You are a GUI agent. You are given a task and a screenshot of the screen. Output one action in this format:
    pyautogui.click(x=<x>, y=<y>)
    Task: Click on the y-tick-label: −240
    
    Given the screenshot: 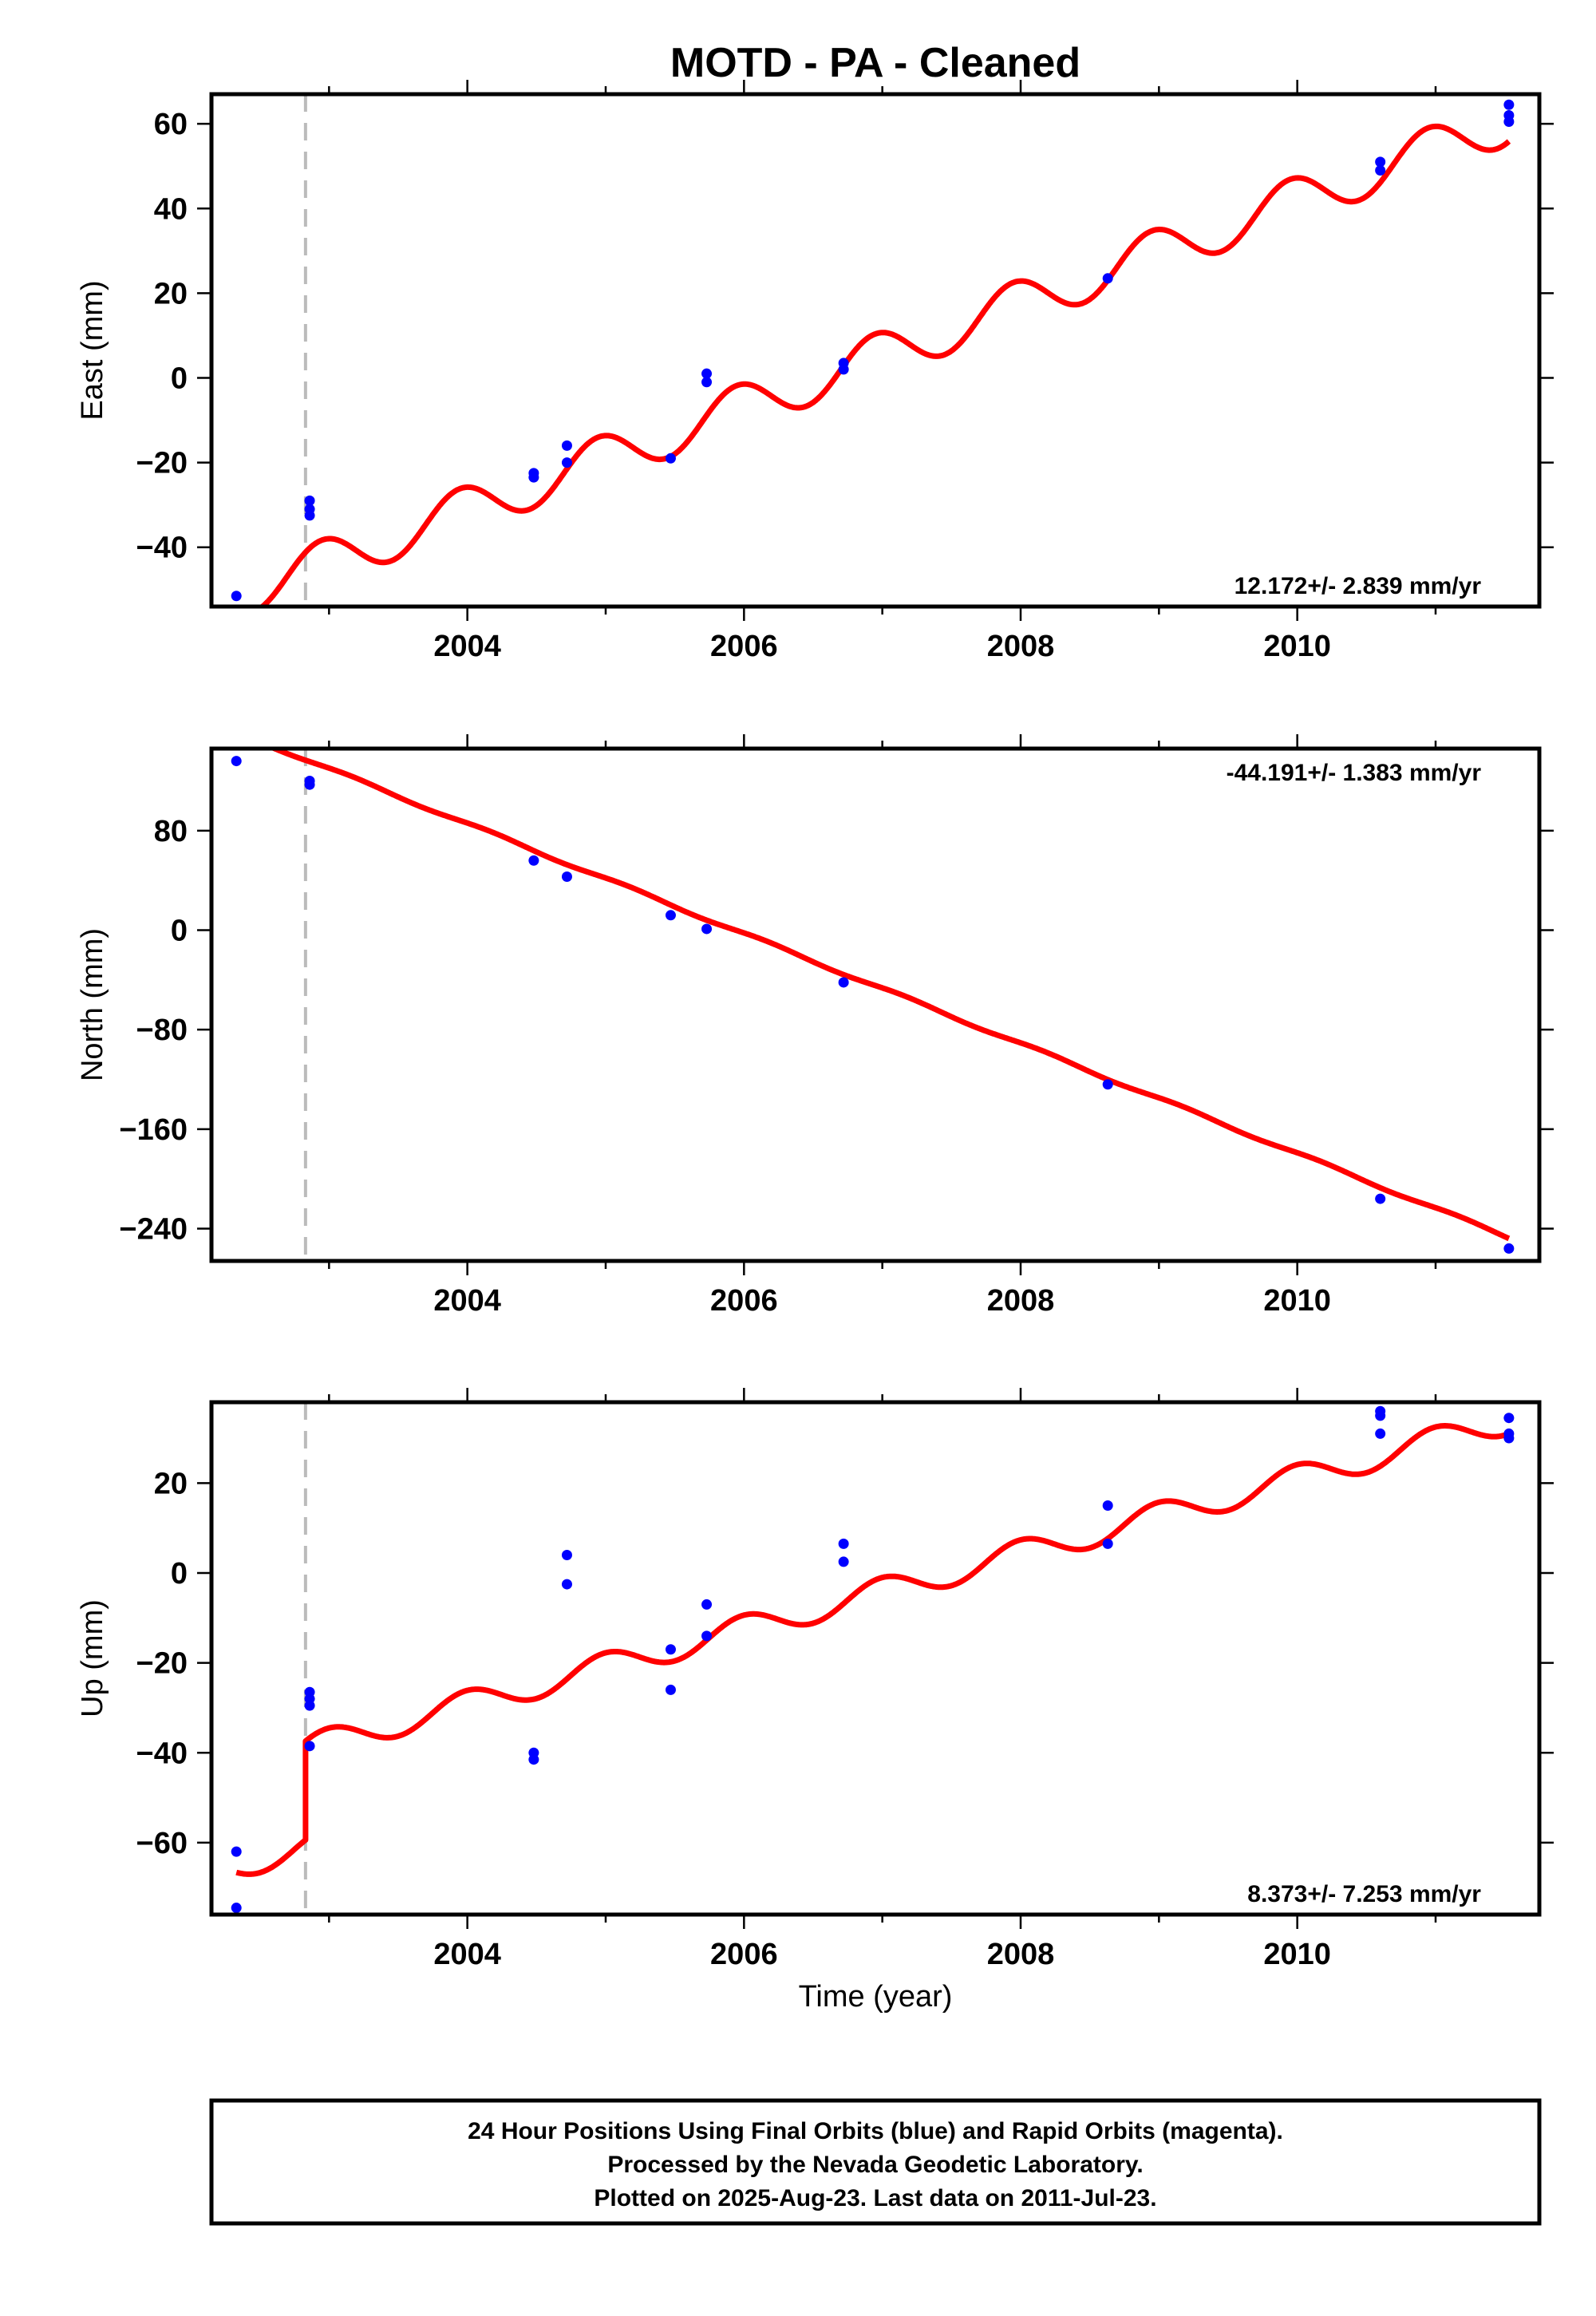 What is the action you would take?
    pyautogui.click(x=153, y=1229)
    